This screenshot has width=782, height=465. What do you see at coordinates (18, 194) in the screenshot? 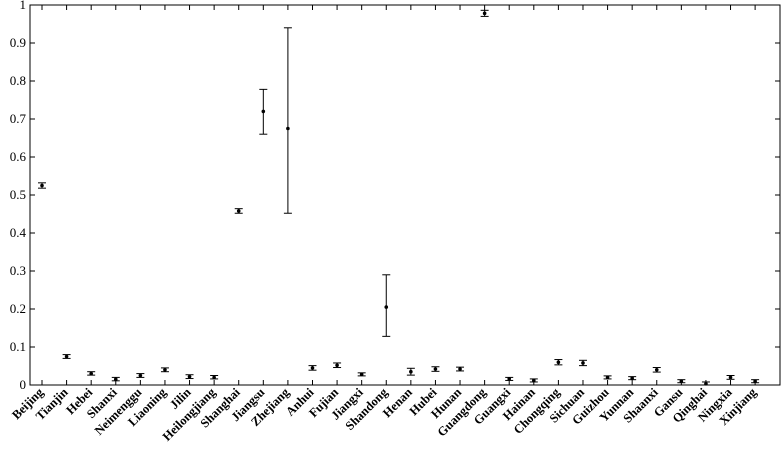
I see `y-tick-label: 0.5` at bounding box center [18, 194].